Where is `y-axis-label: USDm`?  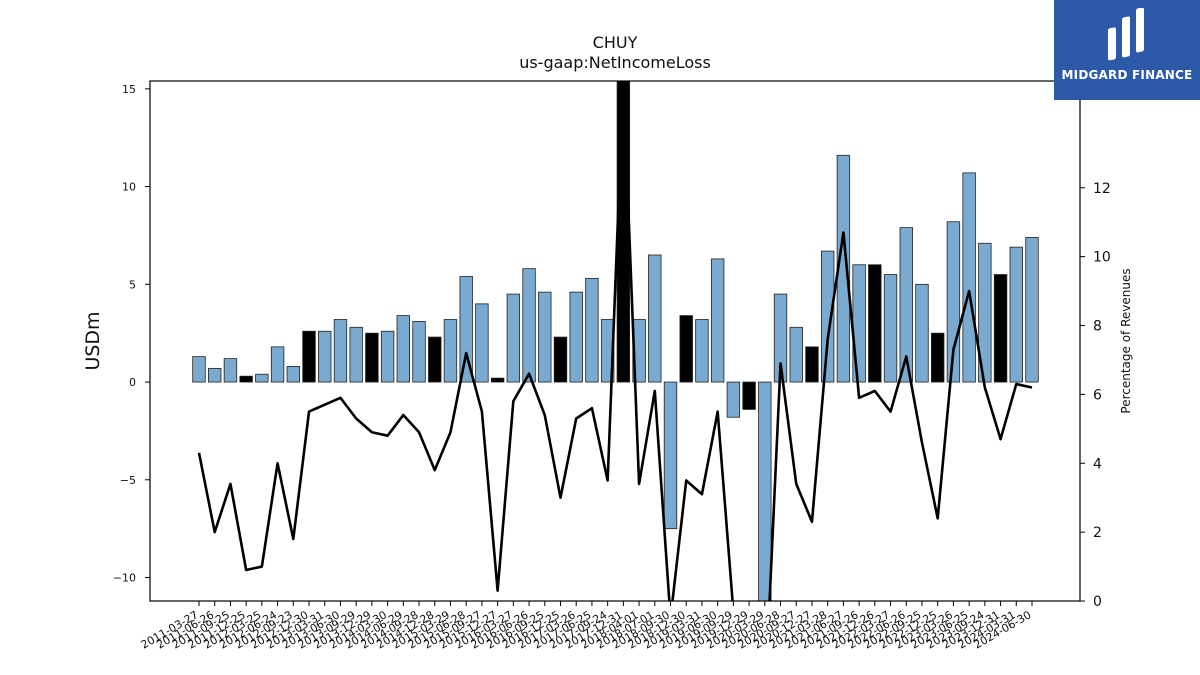 y-axis-label: USDm is located at coordinates (93, 340).